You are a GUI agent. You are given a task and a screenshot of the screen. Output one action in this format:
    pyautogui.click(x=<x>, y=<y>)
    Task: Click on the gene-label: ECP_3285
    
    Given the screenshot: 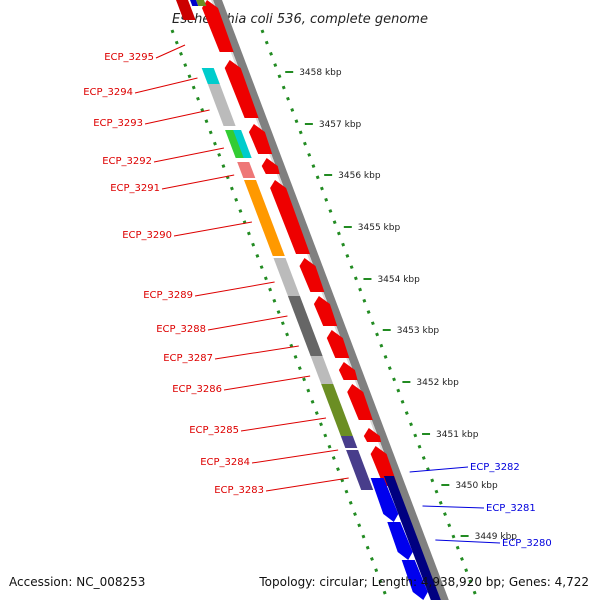 What is the action you would take?
    pyautogui.click(x=214, y=430)
    